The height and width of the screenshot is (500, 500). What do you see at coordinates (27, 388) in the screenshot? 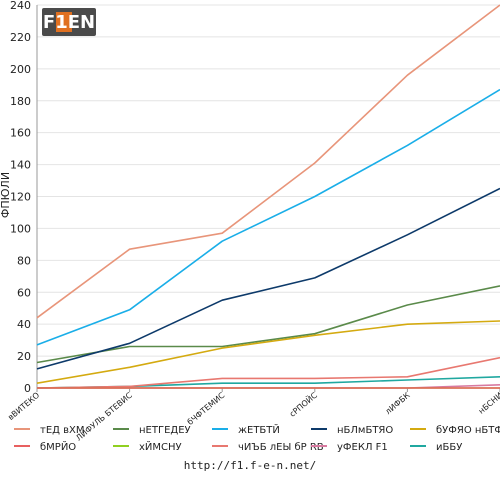
I see `y-tick-label: 0` at bounding box center [27, 388].